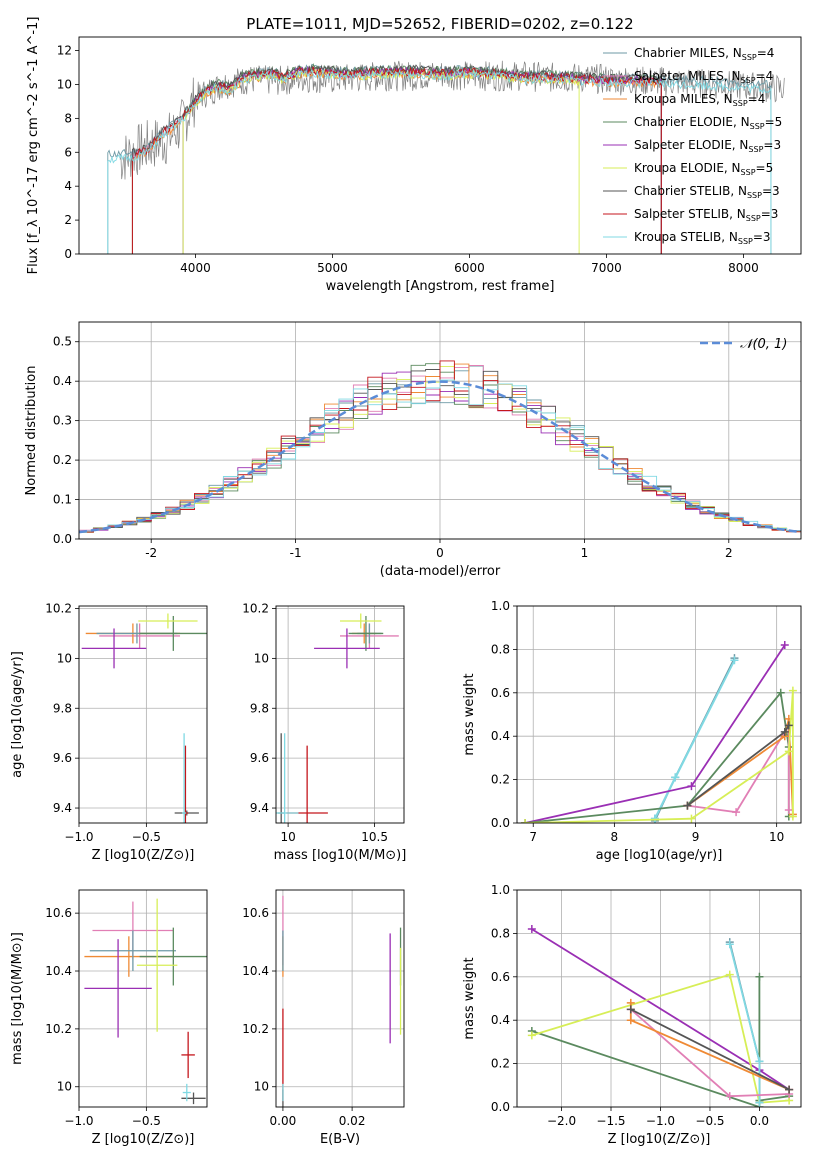 This screenshot has height=1170, width=819. What do you see at coordinates (743, 268) in the screenshot?
I see `x-tick-label: 8000` at bounding box center [743, 268].